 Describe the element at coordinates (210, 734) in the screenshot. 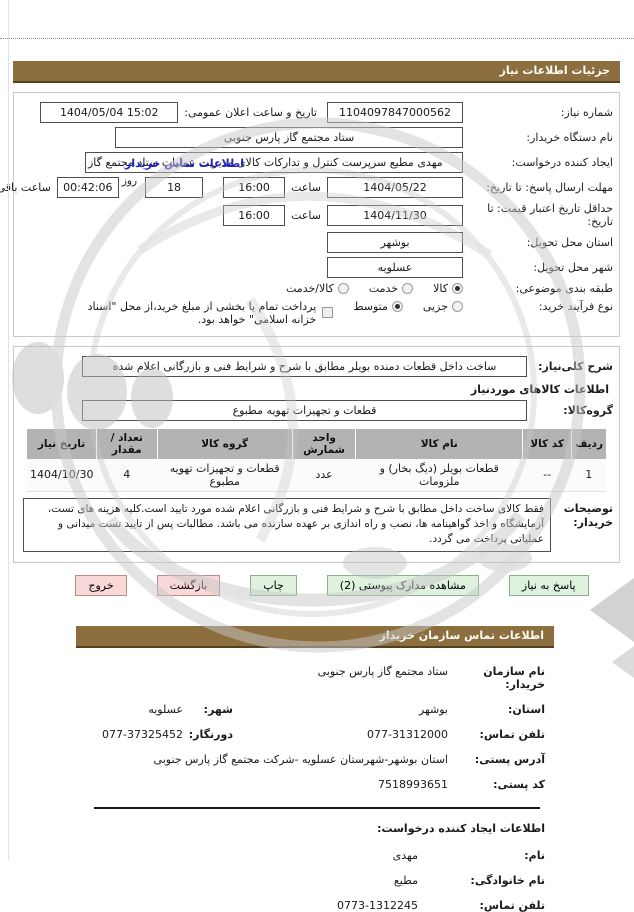

I see `fax-label: دورنگار:` at that location.